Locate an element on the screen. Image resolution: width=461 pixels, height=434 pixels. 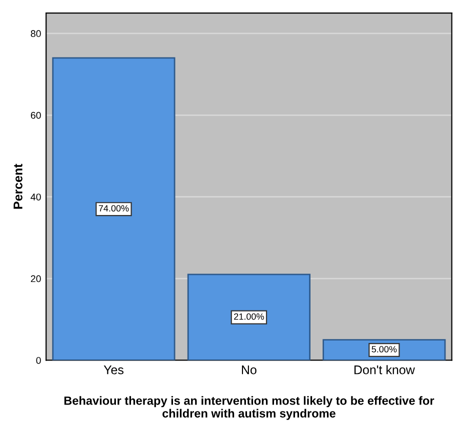
y-tick-label: 0 is located at coordinates (38, 360).